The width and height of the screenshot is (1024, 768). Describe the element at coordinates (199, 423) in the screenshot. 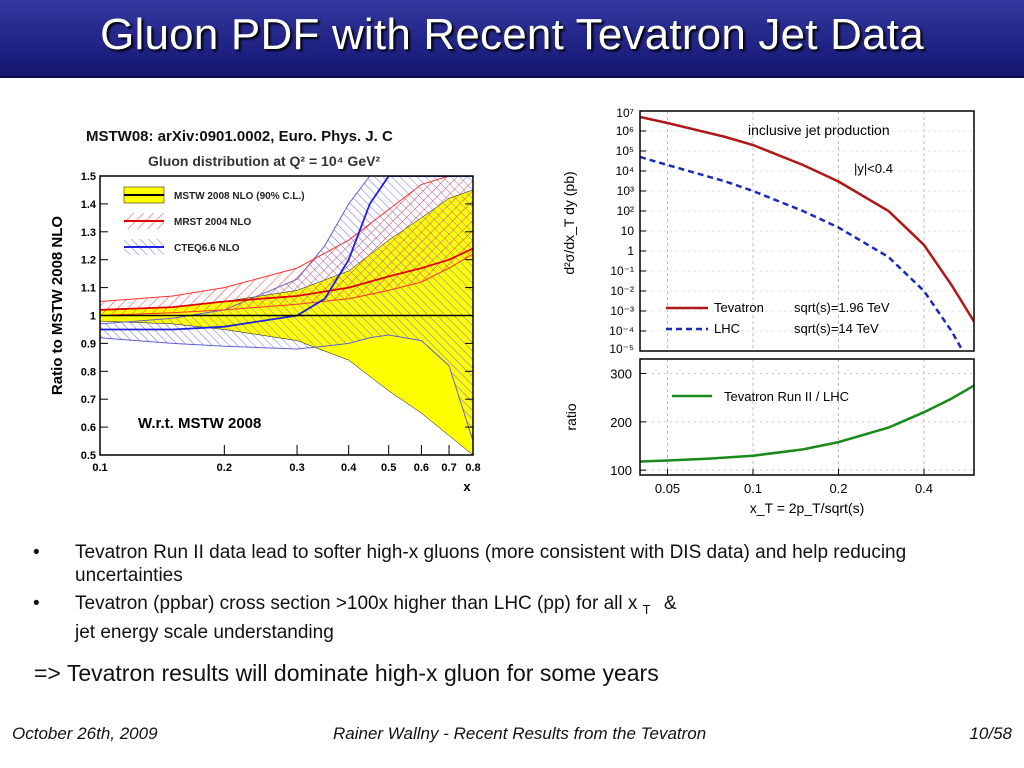

I see `wrt-note: W.r.t. MSTW 2008` at that location.